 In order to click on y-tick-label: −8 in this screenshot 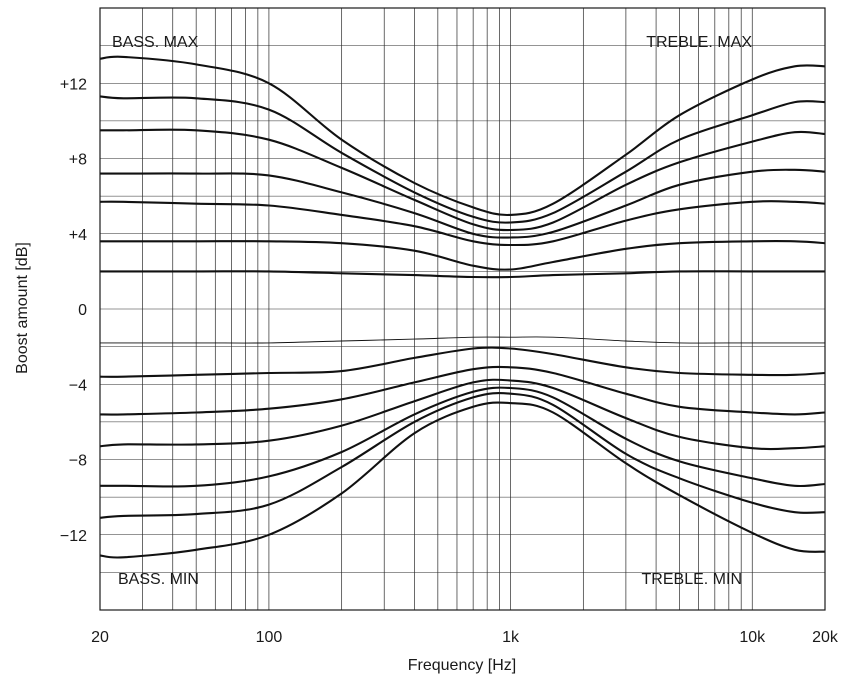, I will do `click(78, 461)`.